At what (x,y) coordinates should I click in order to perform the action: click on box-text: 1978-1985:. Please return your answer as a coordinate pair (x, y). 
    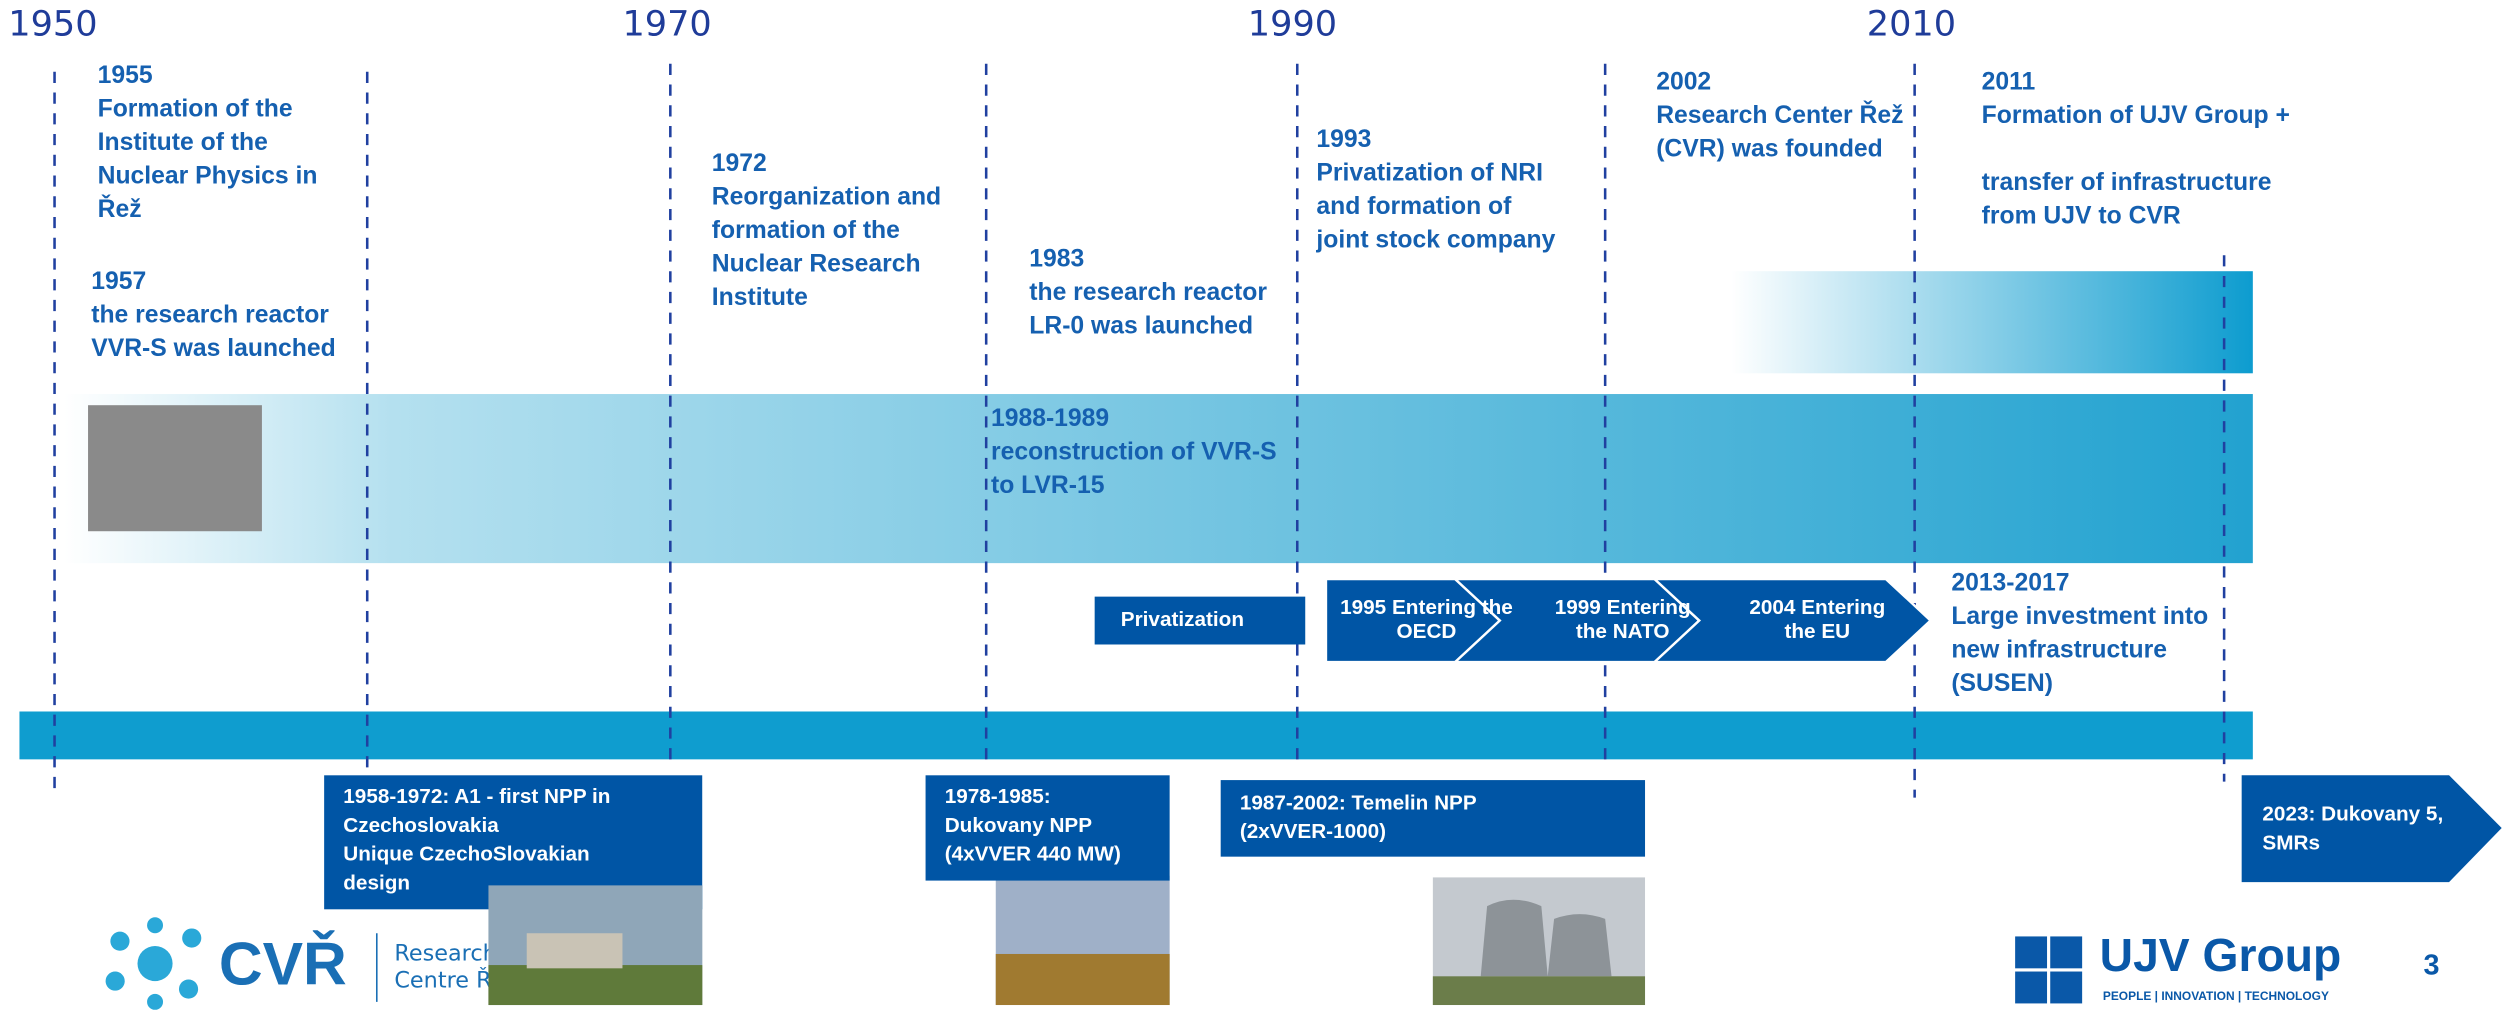
    Looking at the image, I should click on (998, 796).